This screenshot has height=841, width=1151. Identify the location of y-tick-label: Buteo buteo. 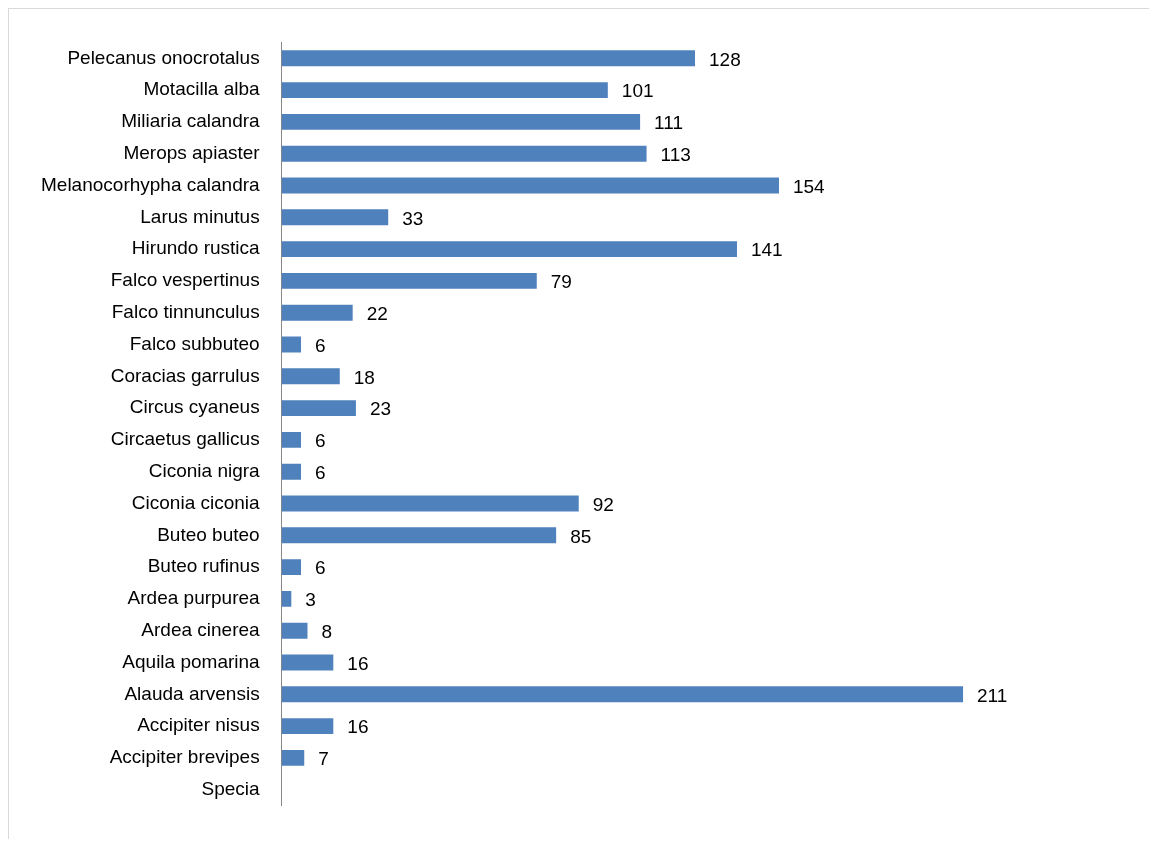
(208, 534).